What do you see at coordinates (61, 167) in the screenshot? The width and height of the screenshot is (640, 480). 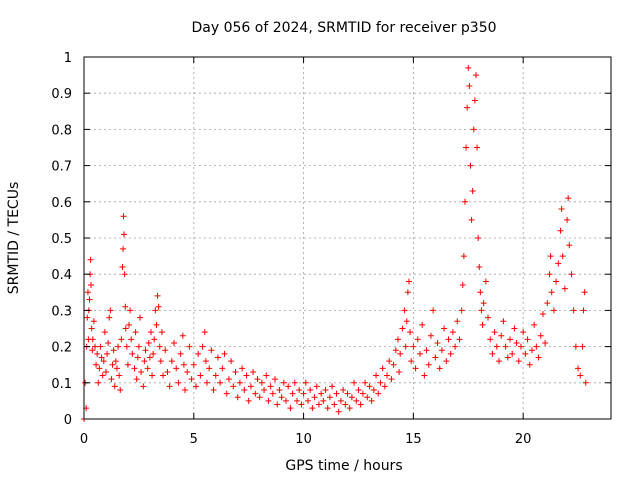 I see `y-tick-label: 0.7` at bounding box center [61, 167].